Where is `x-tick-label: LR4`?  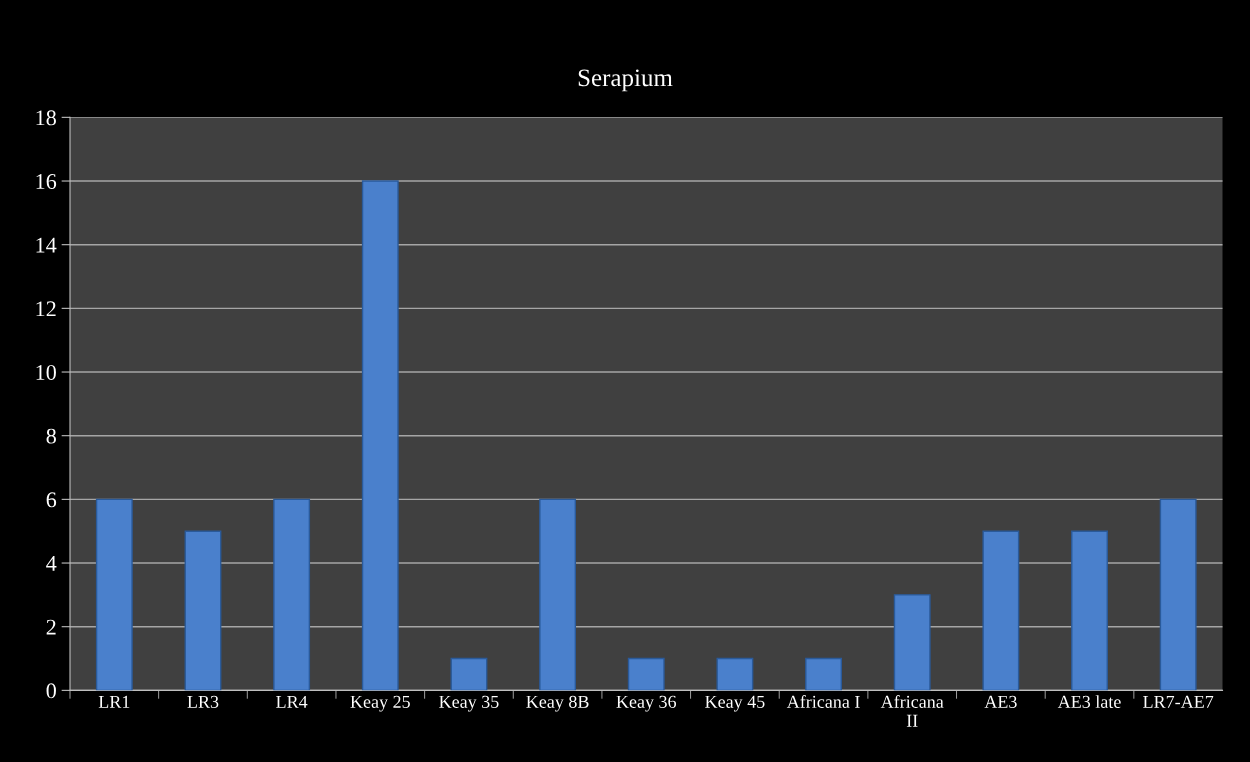
x-tick-label: LR4 is located at coordinates (292, 701).